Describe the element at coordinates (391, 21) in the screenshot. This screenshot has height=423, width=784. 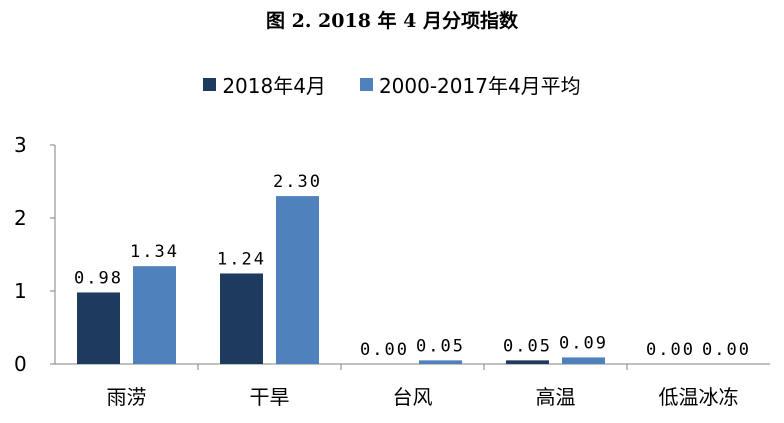
I see `chart-title: 图 2. 2018 年 4 月分项指数` at that location.